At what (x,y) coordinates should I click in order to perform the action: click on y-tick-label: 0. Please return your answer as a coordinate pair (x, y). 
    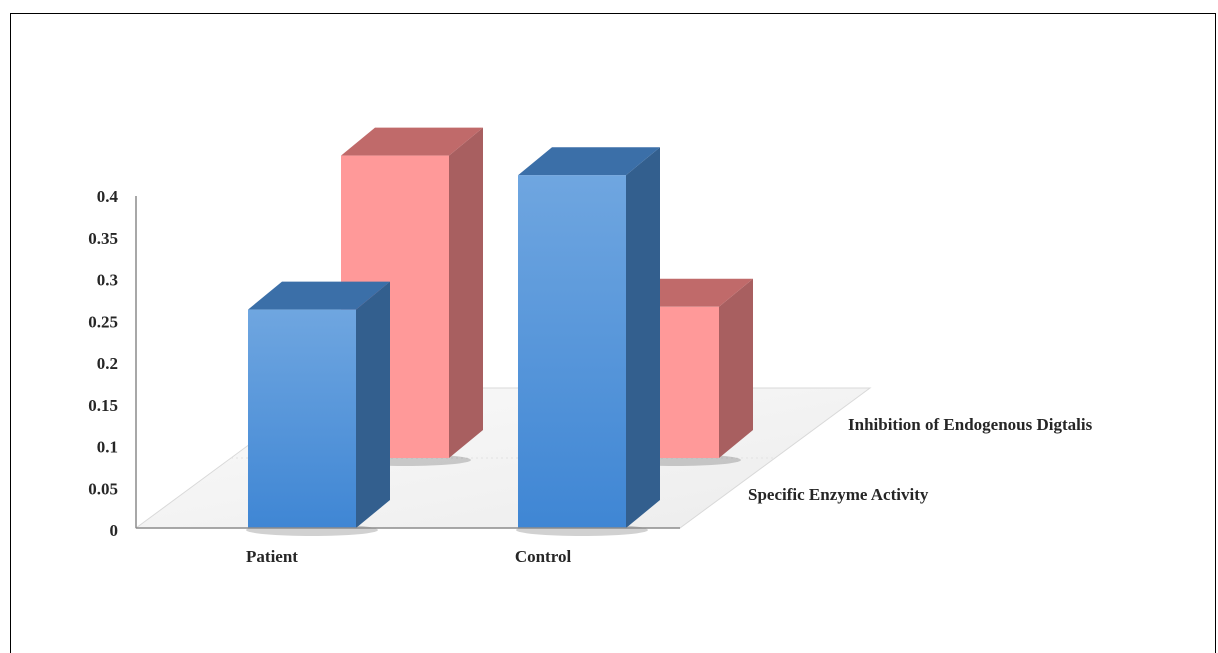
    Looking at the image, I should click on (114, 530).